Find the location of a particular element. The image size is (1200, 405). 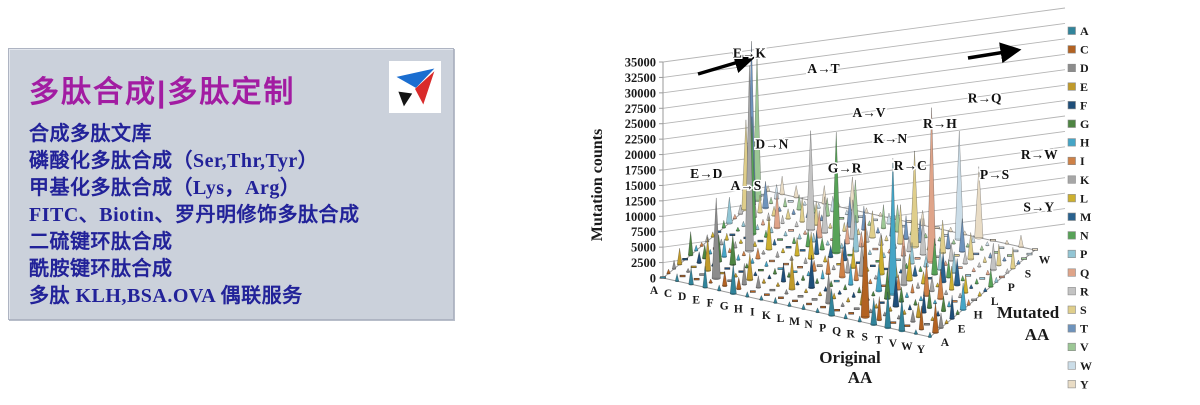

legend-item: K is located at coordinates (1078, 180).